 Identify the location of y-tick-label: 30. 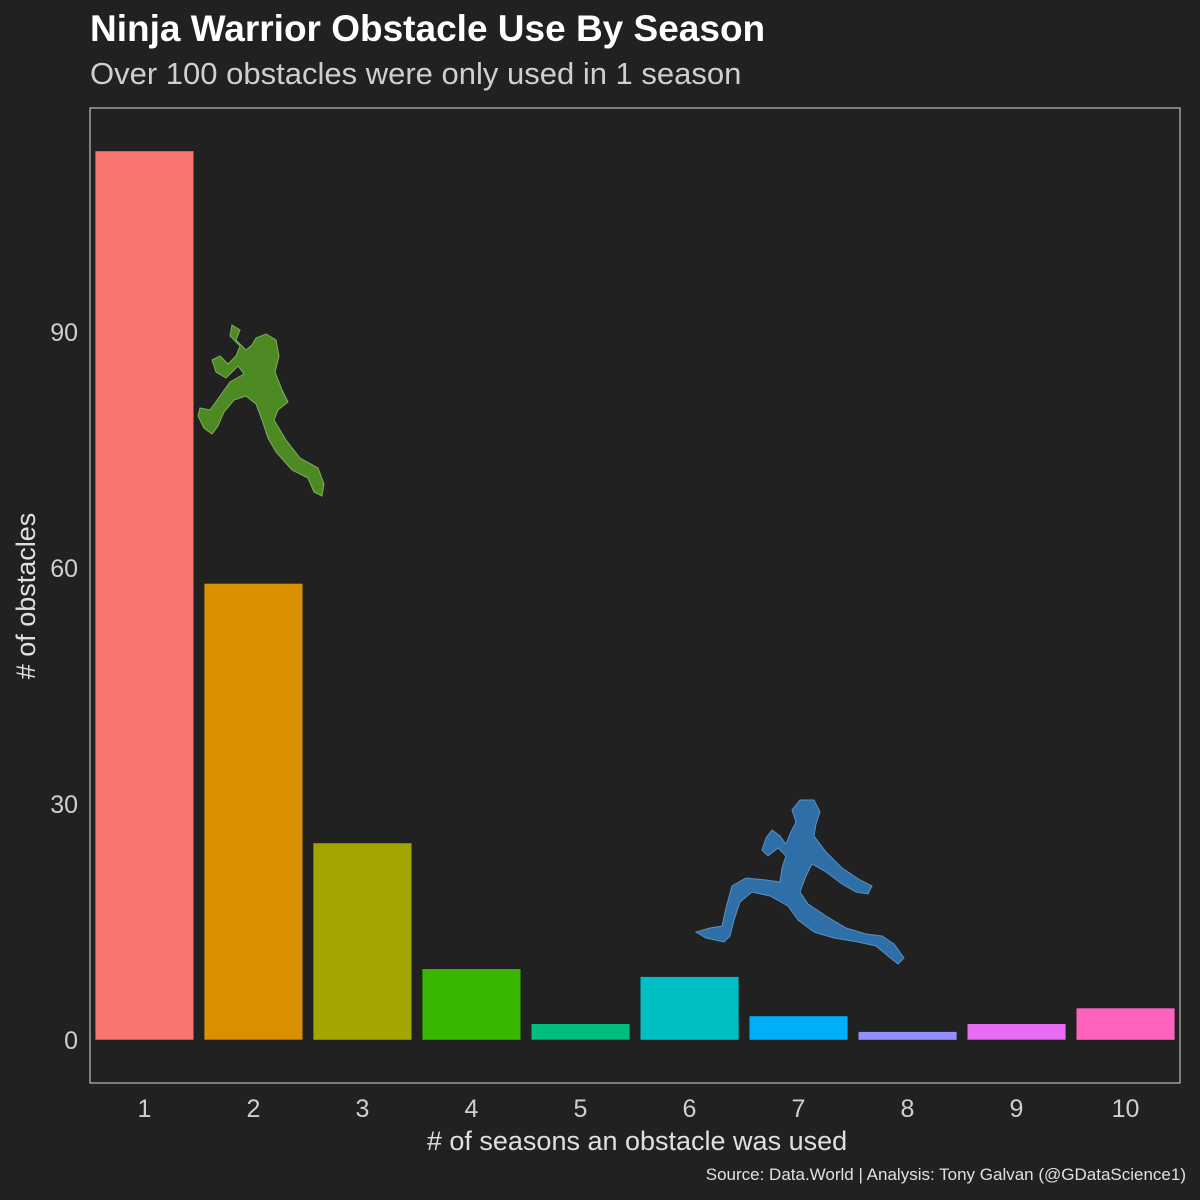
(64, 805).